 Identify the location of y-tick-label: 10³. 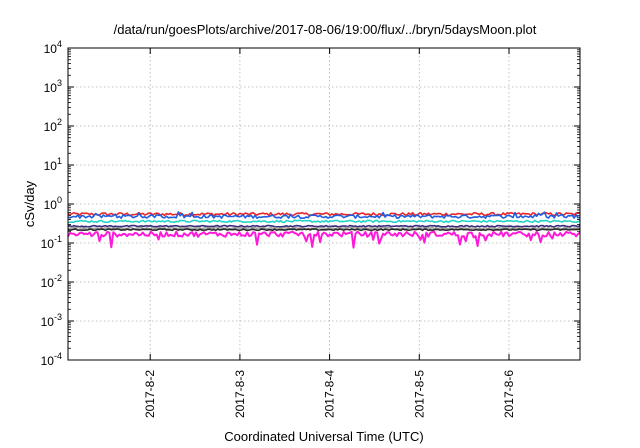
(53, 86).